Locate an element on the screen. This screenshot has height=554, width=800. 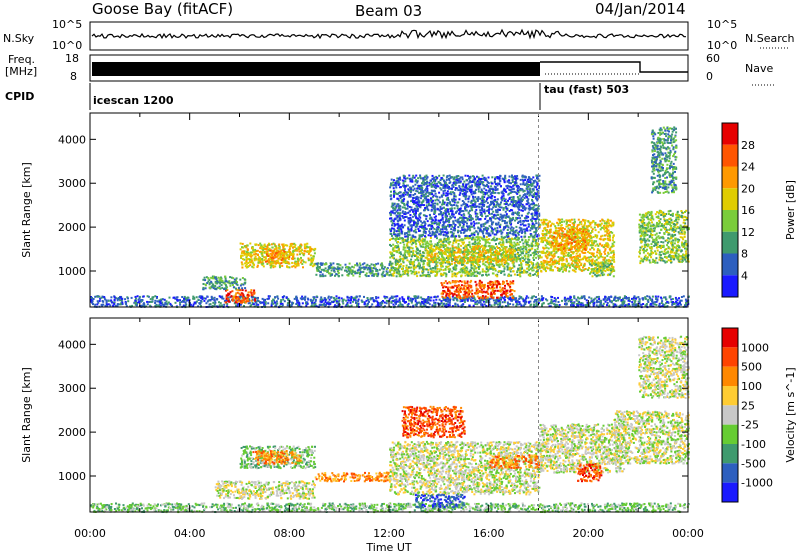
sky-left-tick-bottom: 10^0 is located at coordinates (67, 45).